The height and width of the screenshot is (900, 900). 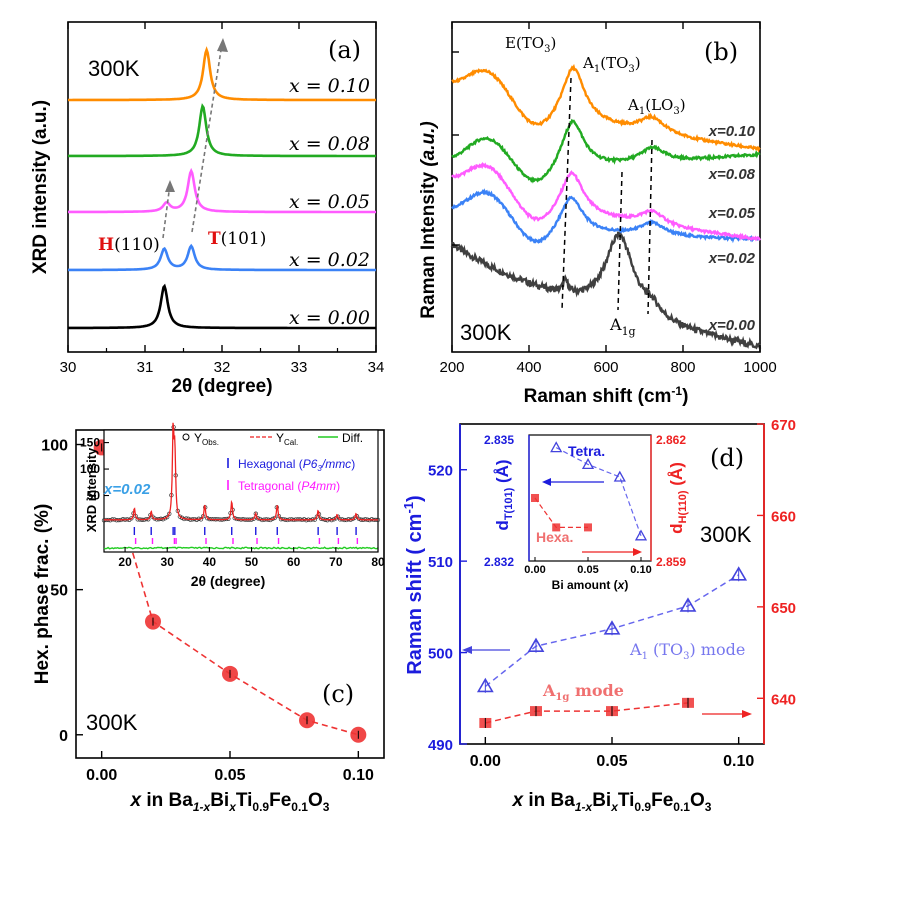 What do you see at coordinates (590, 498) in the screenshot?
I see `inset-d-frame` at bounding box center [590, 498].